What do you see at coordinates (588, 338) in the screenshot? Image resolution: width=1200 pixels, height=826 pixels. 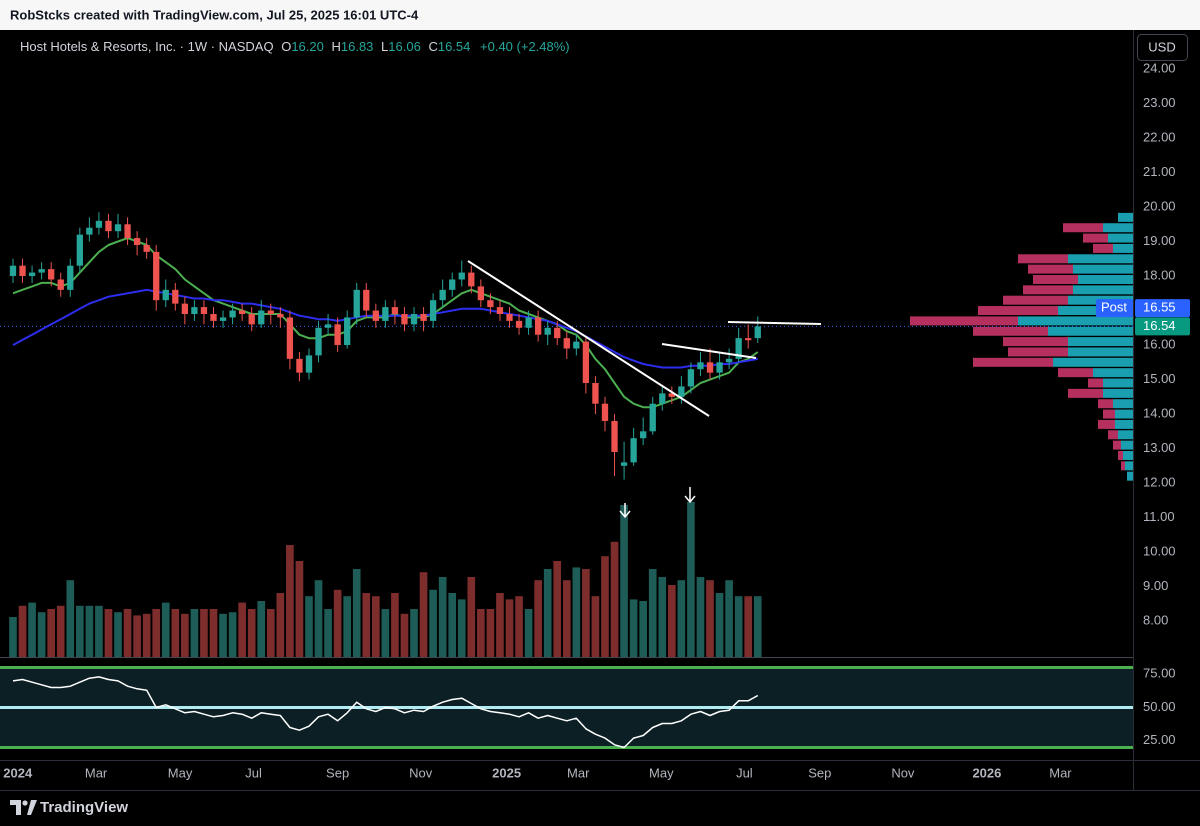 I see `trend-line` at bounding box center [588, 338].